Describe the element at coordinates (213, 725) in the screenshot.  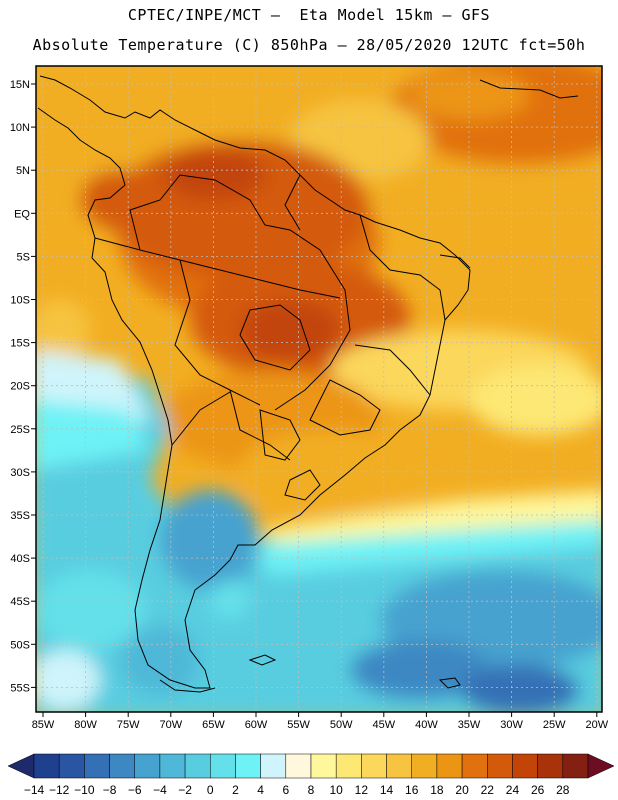
I see `lon-label: 65W` at that location.